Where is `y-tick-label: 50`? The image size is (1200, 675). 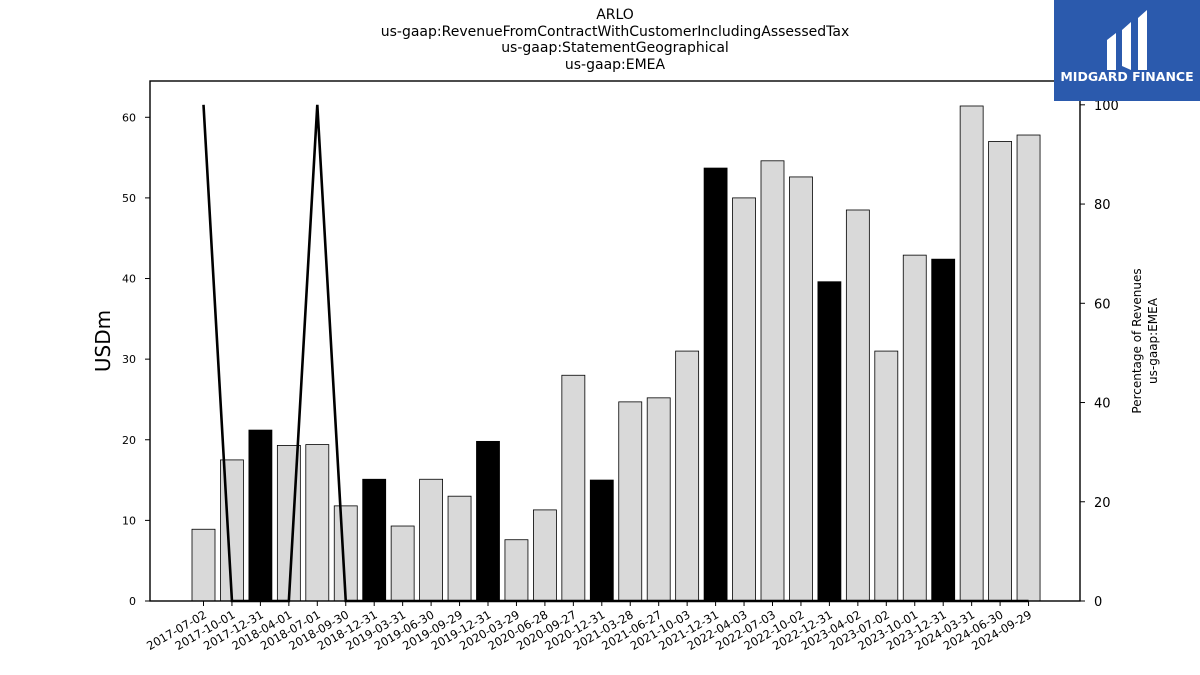 y-tick-label: 50 is located at coordinates (129, 198).